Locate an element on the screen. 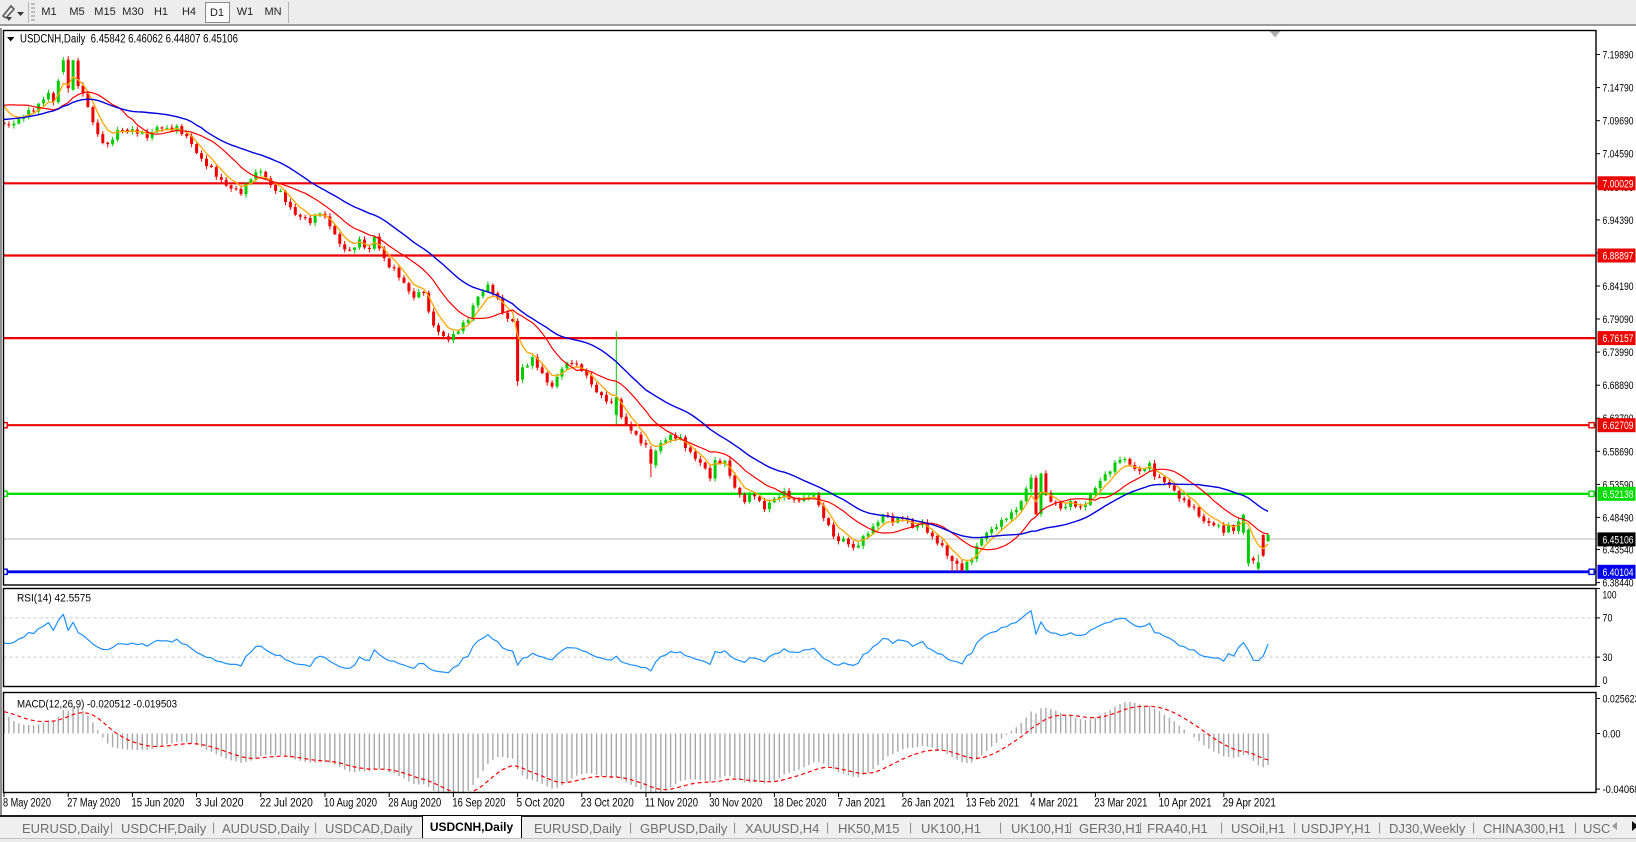 The height and width of the screenshot is (842, 1636). svg-text: 70 is located at coordinates (1608, 619).